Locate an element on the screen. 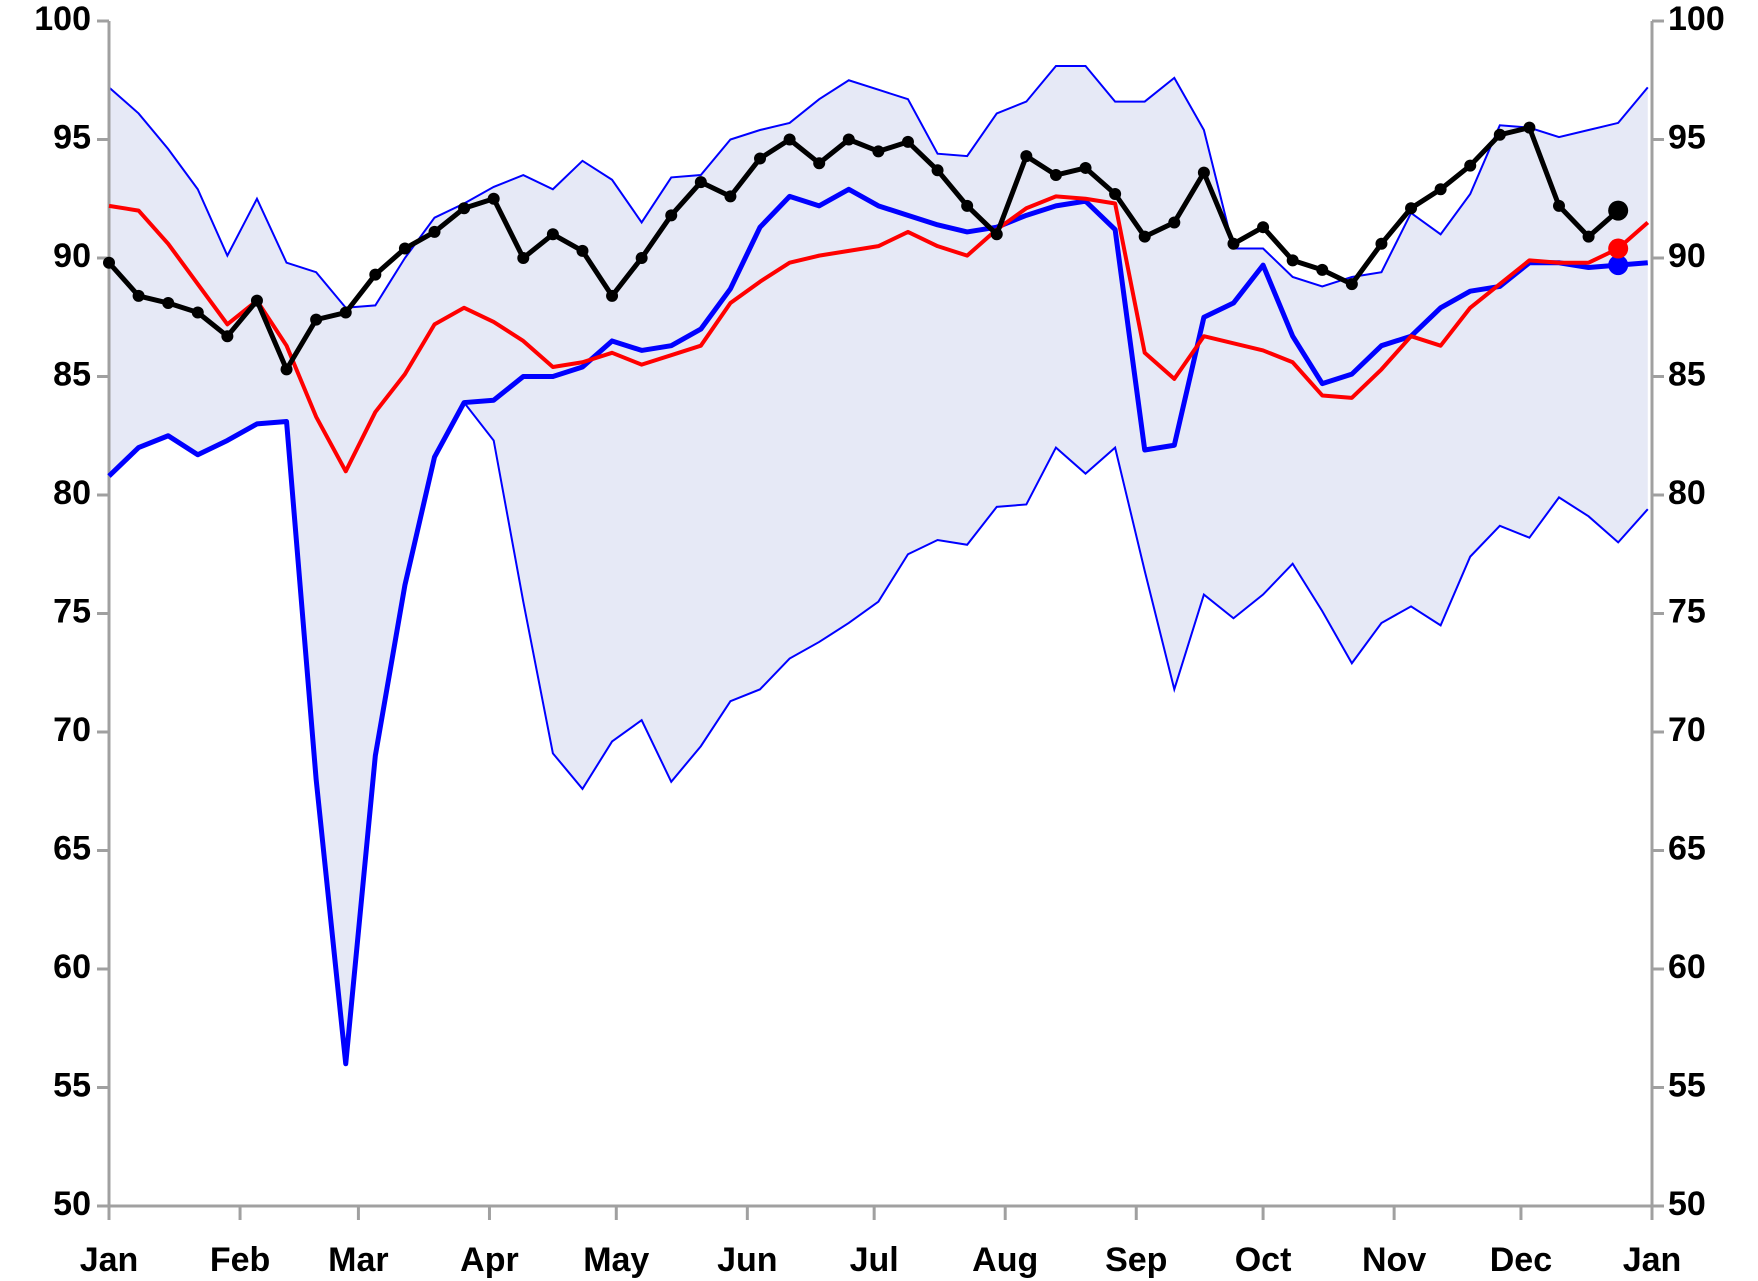 Image resolution: width=1758 pixels, height=1281 pixels. x-tick-label: May is located at coordinates (616, 1260).